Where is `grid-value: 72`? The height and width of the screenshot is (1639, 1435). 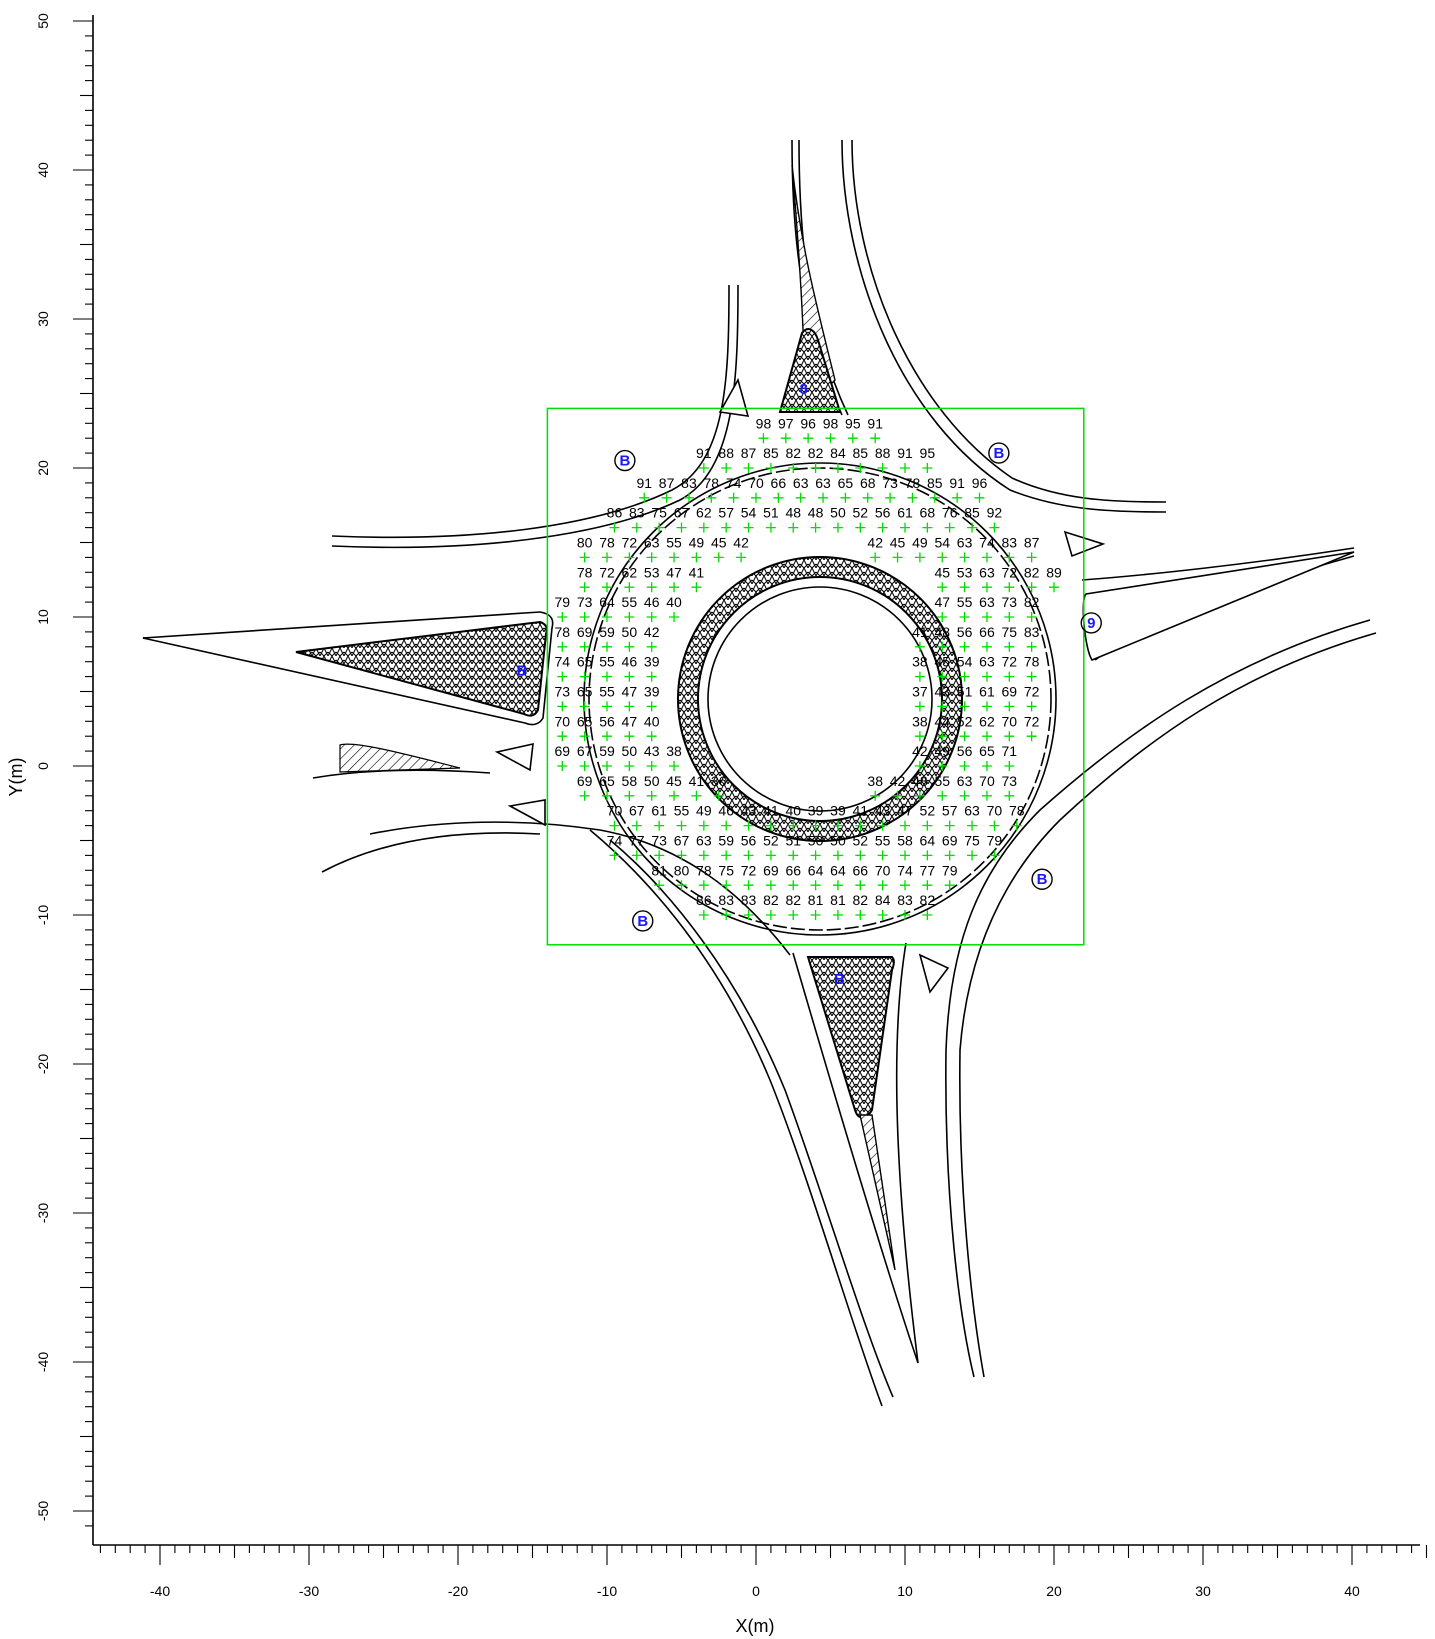
grid-value: 72 is located at coordinates (1032, 692).